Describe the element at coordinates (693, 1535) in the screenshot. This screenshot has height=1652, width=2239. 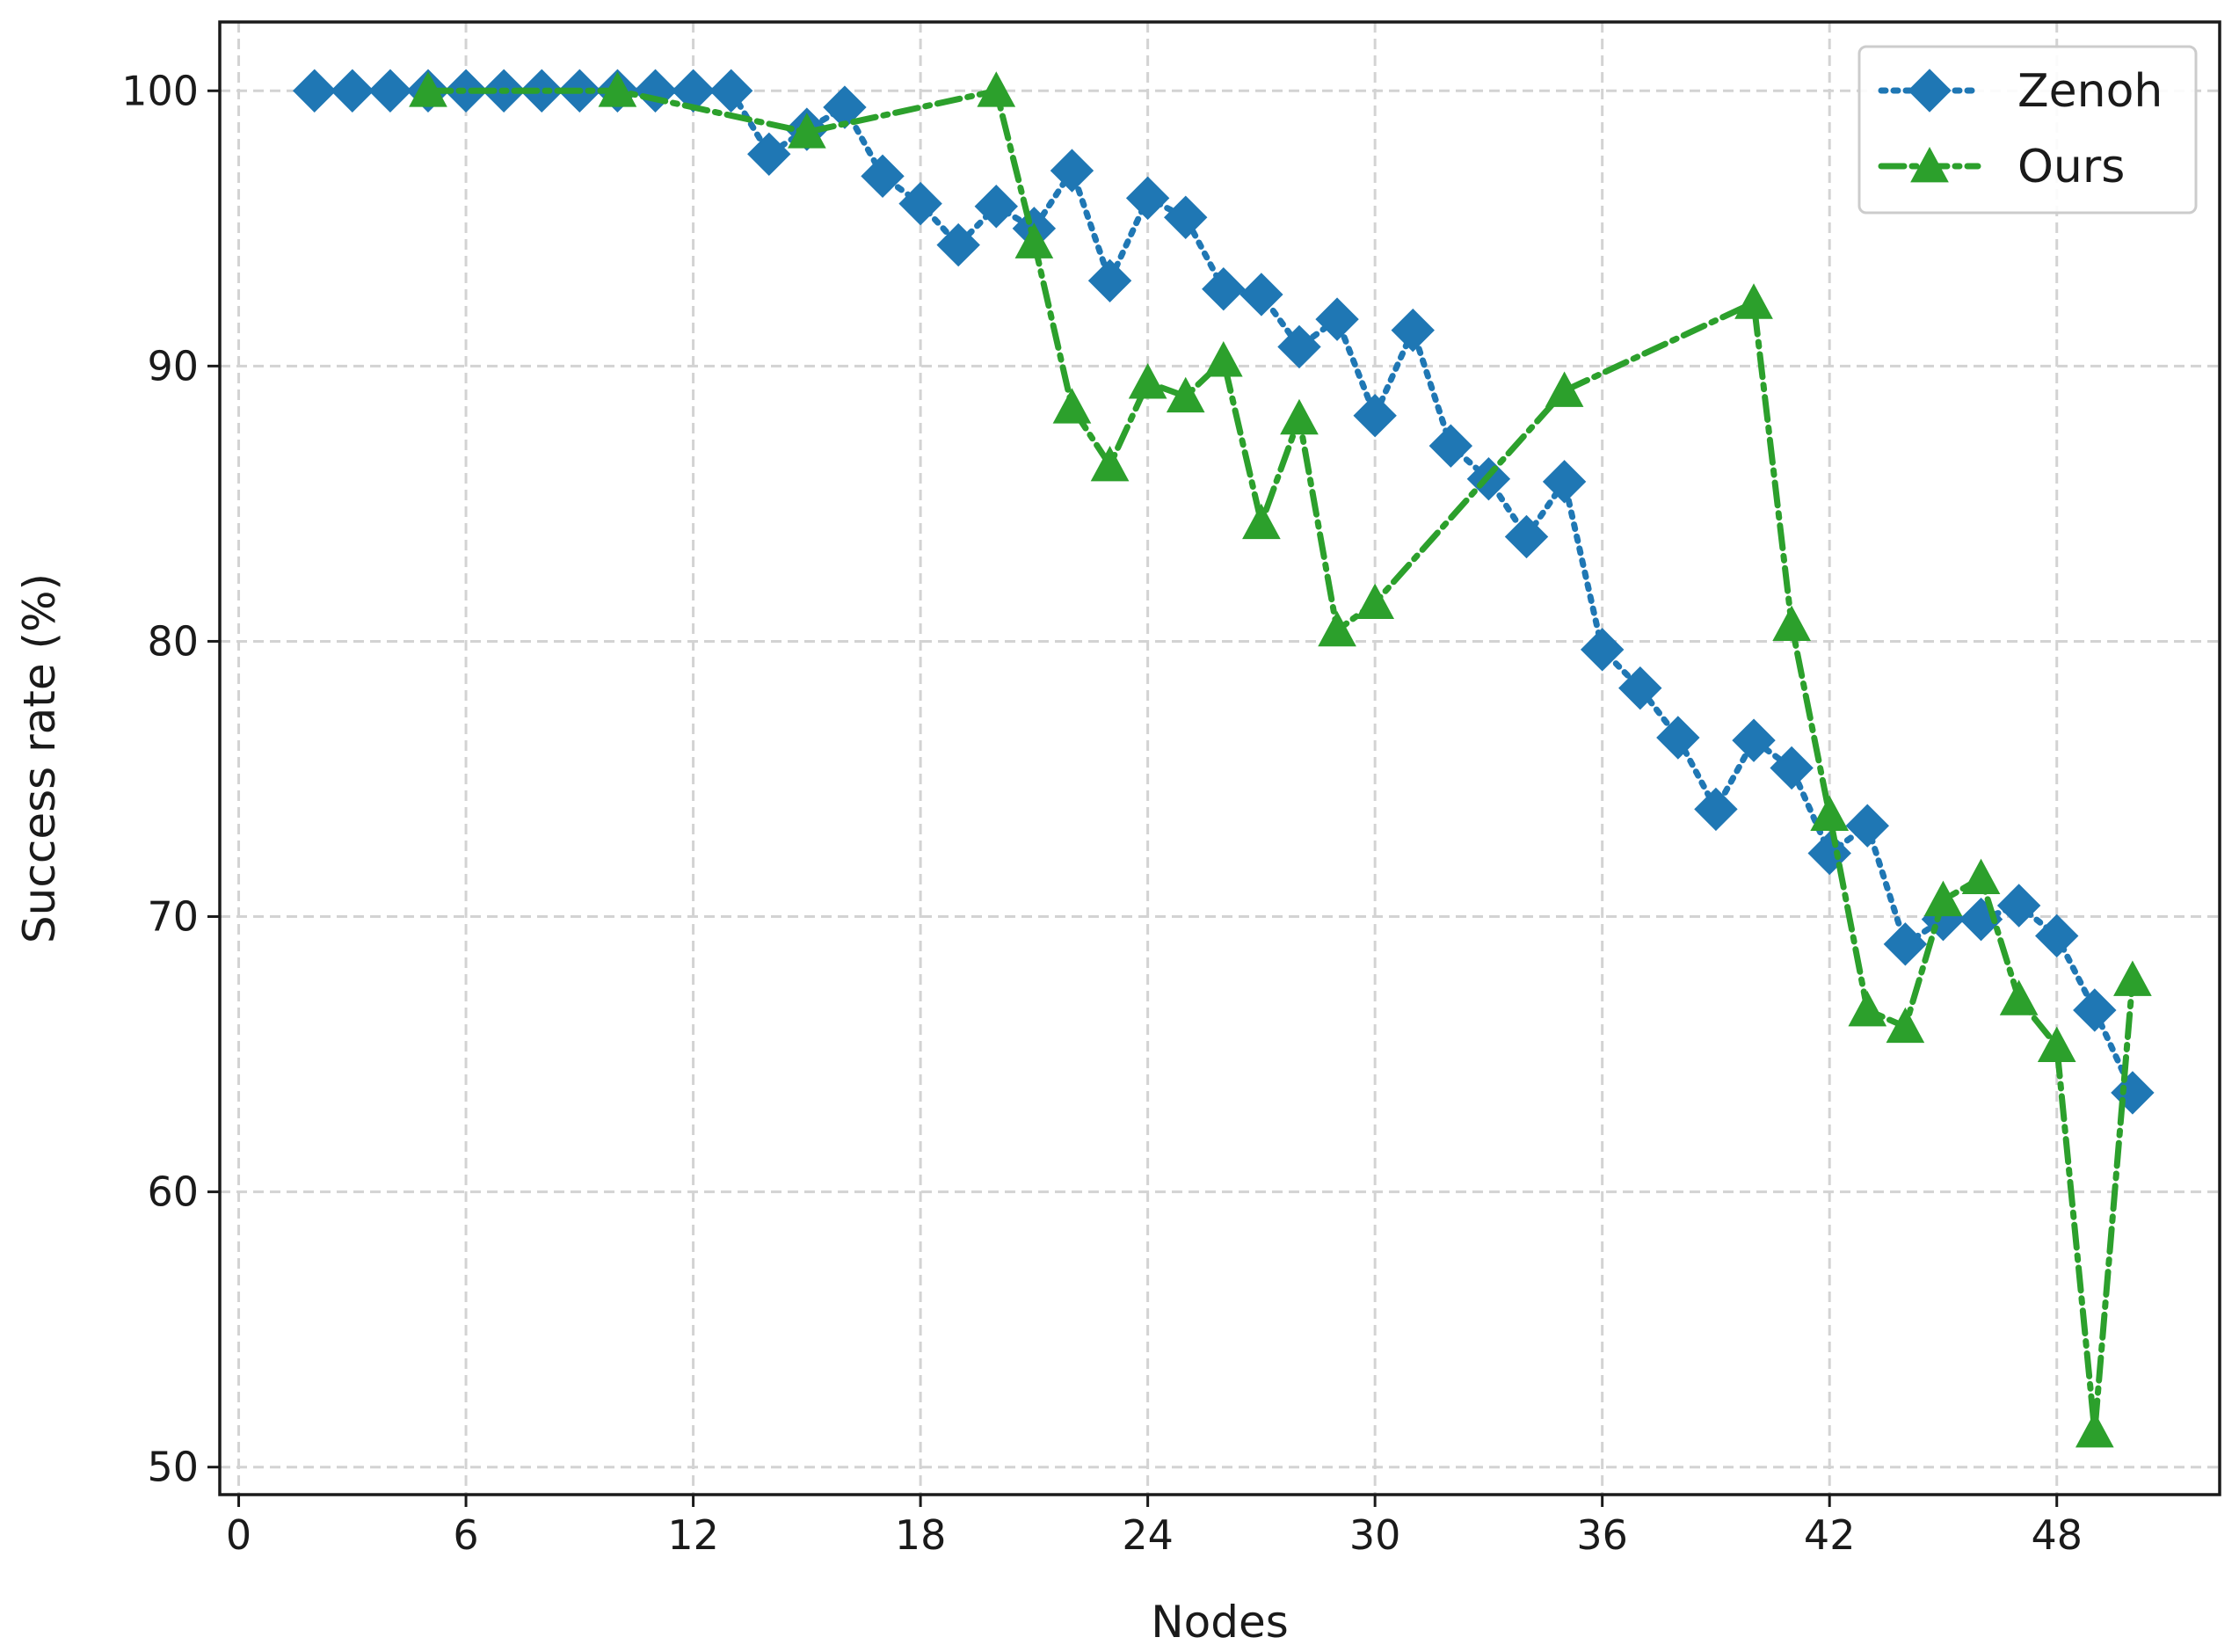
I see `x-tick-label: 12` at that location.